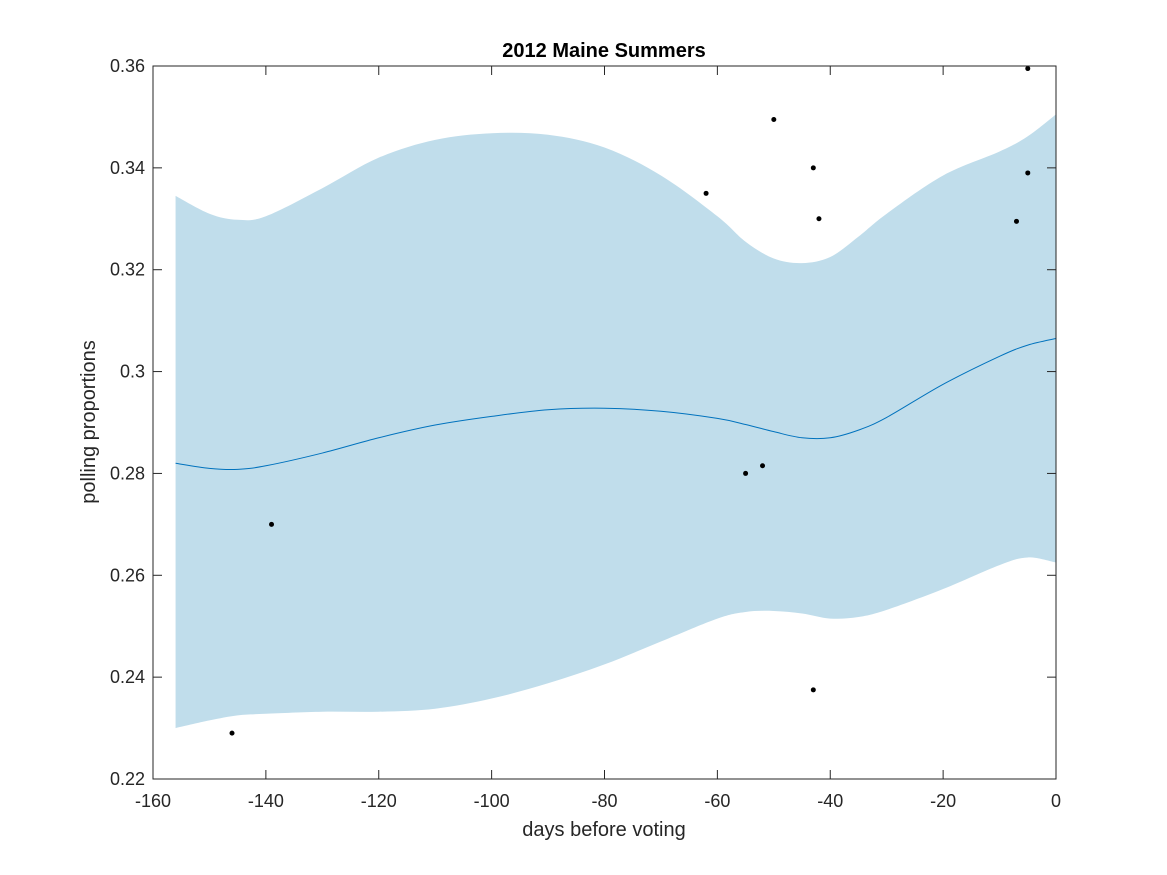 This screenshot has height=875, width=1167. What do you see at coordinates (127, 779) in the screenshot?
I see `y-tick-label: 0.22` at bounding box center [127, 779].